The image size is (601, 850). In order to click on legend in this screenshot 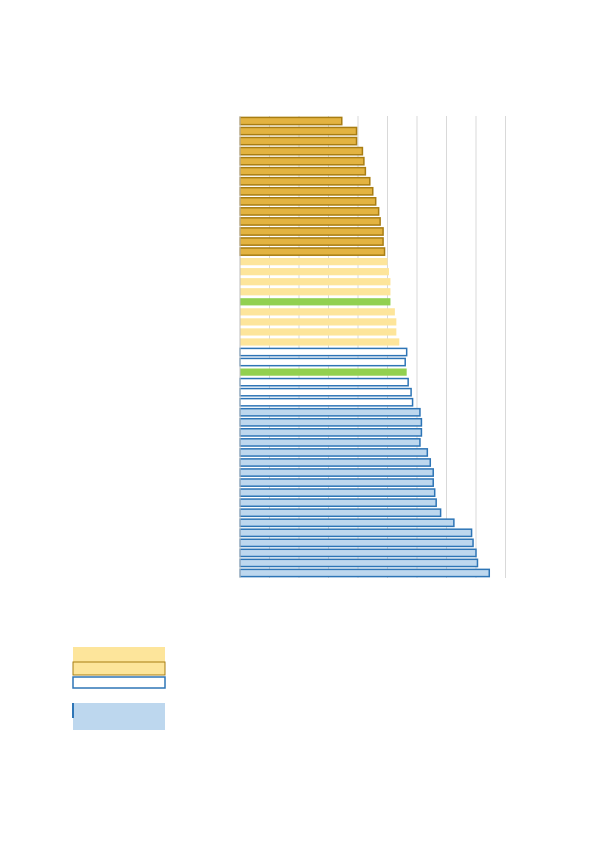, I will do `click(119, 688)`.